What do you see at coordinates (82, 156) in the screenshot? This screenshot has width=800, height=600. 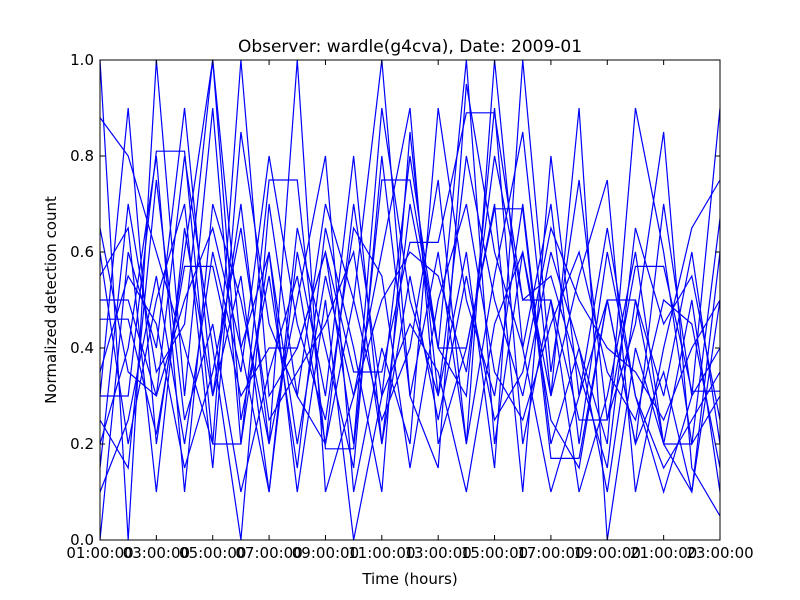 I see `y-tick-label: 0.8` at bounding box center [82, 156].